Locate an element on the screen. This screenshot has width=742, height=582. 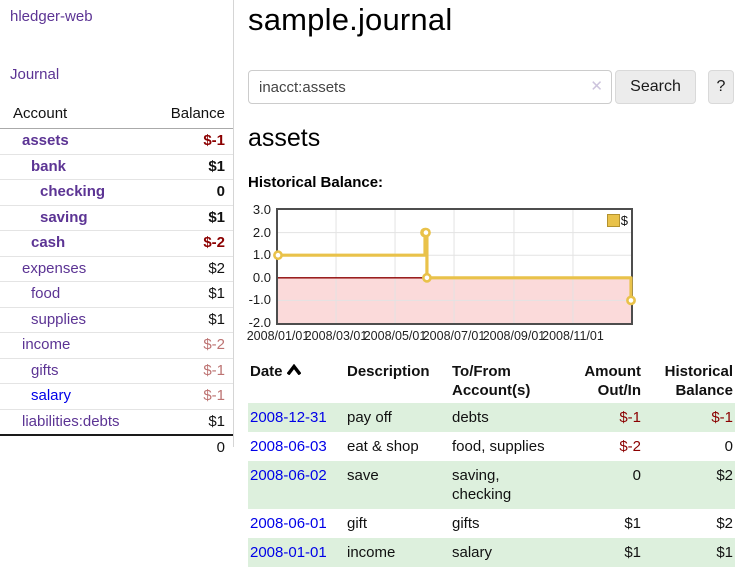
register-cell-date: 2008-06-03 is located at coordinates (296, 446).